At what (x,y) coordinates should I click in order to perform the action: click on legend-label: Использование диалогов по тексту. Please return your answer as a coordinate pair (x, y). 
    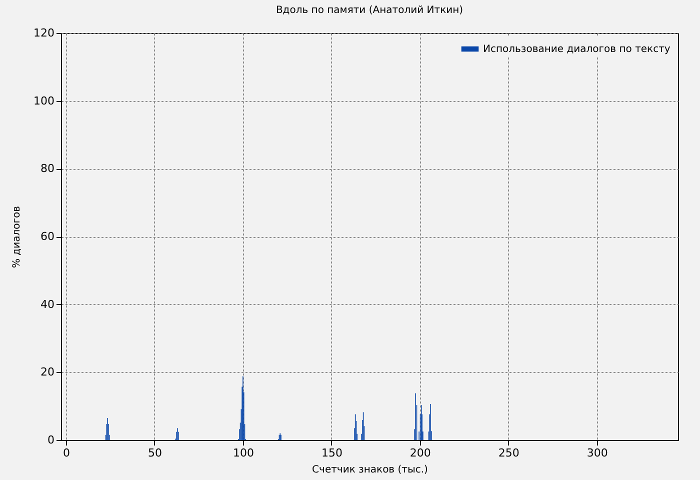
    Looking at the image, I should click on (576, 49).